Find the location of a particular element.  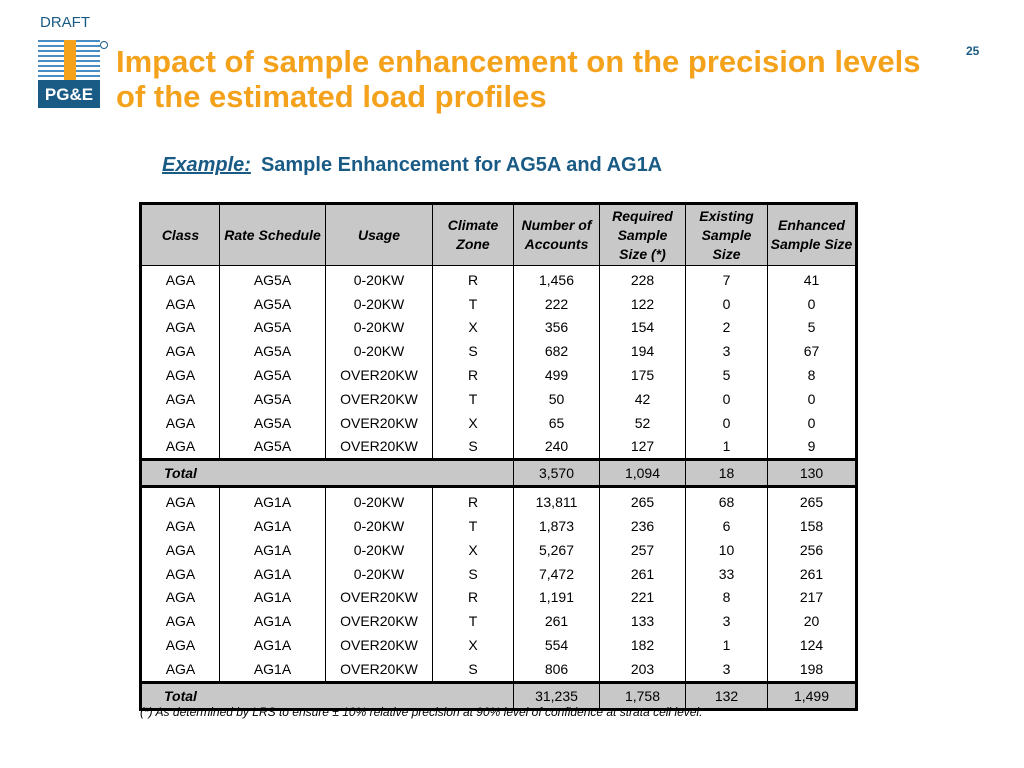

table-cell: 67 is located at coordinates (812, 351).